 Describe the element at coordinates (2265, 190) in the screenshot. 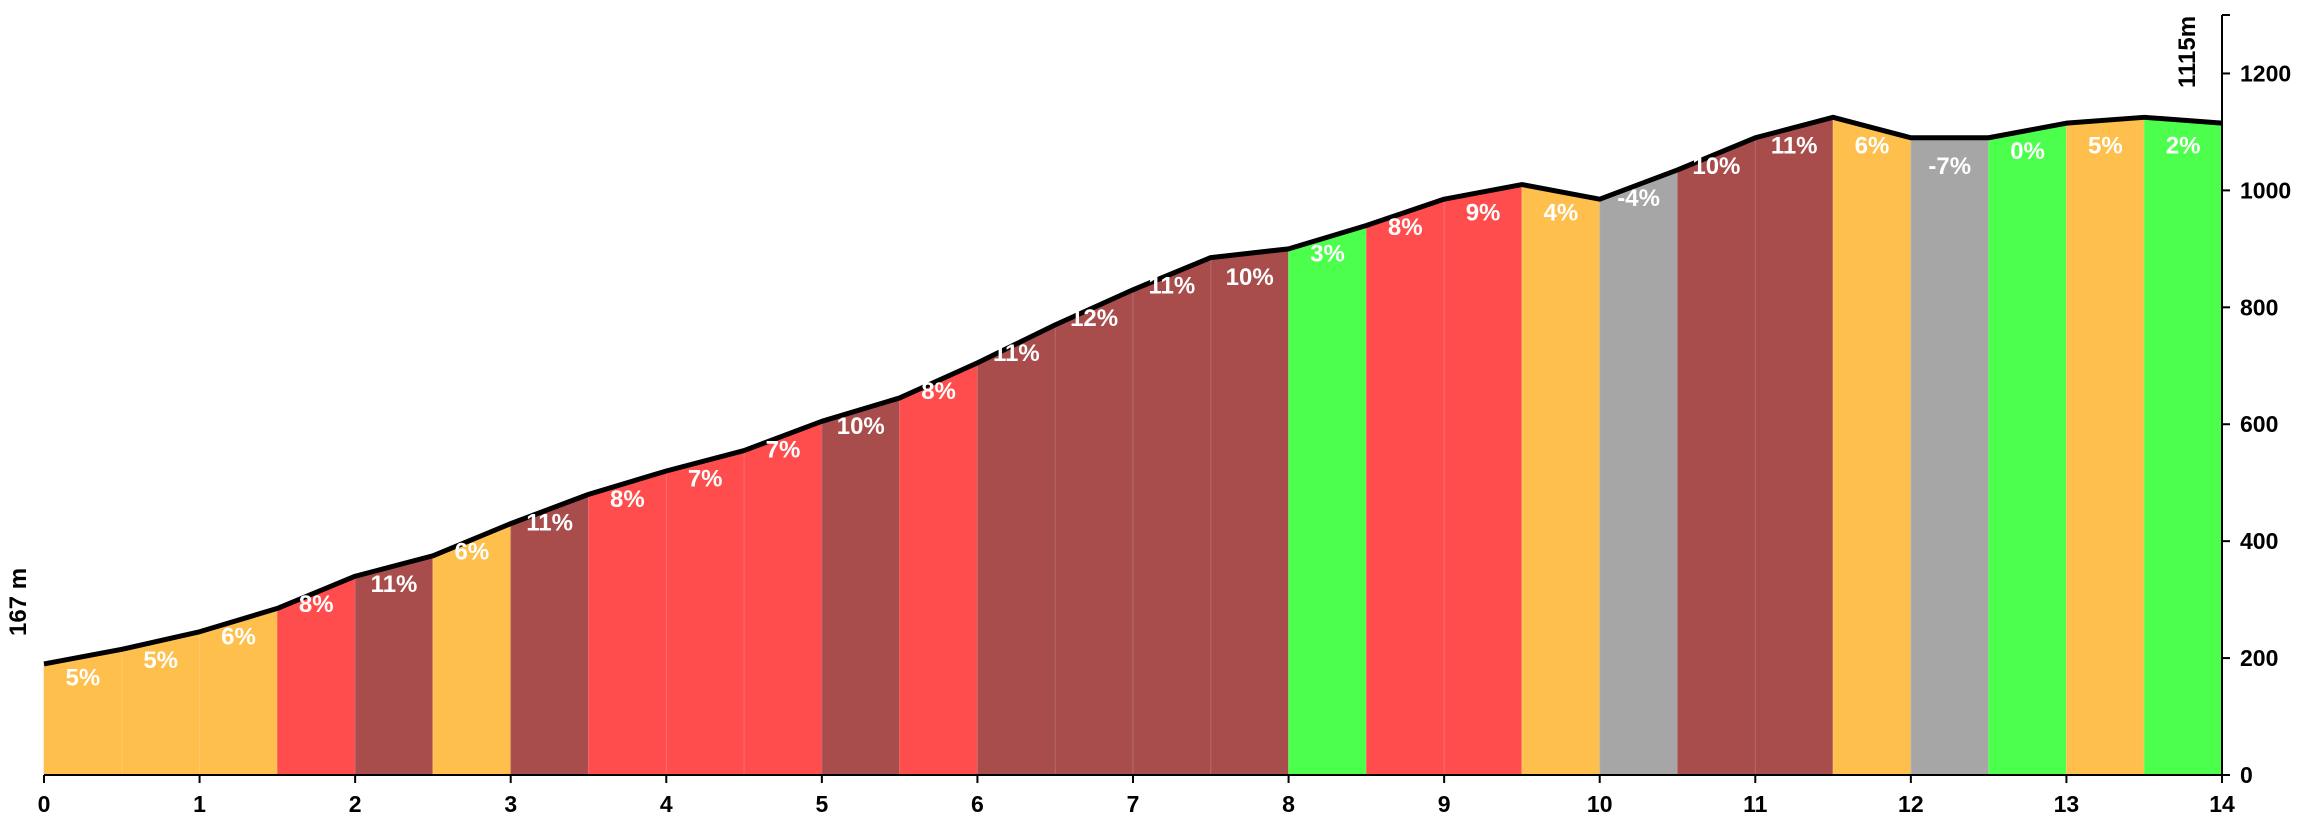

I see `y-tick-label: 1000` at that location.